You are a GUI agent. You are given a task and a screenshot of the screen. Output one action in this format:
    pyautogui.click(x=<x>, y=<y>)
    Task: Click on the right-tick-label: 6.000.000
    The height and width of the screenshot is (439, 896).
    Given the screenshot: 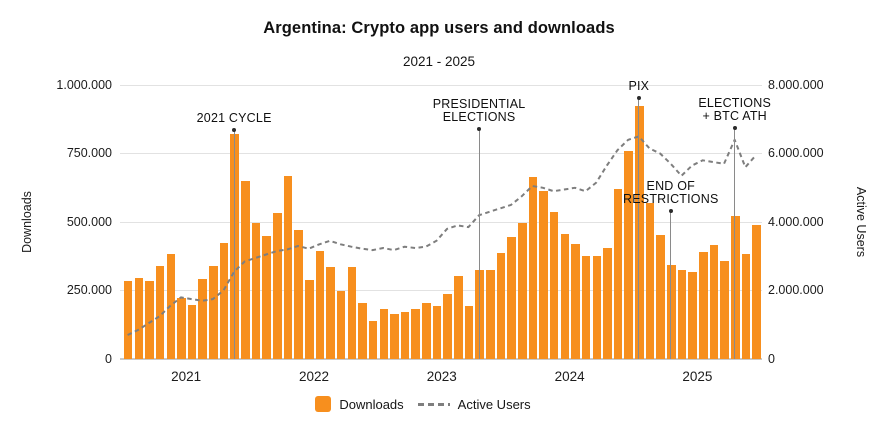 What is the action you would take?
    pyautogui.click(x=796, y=153)
    